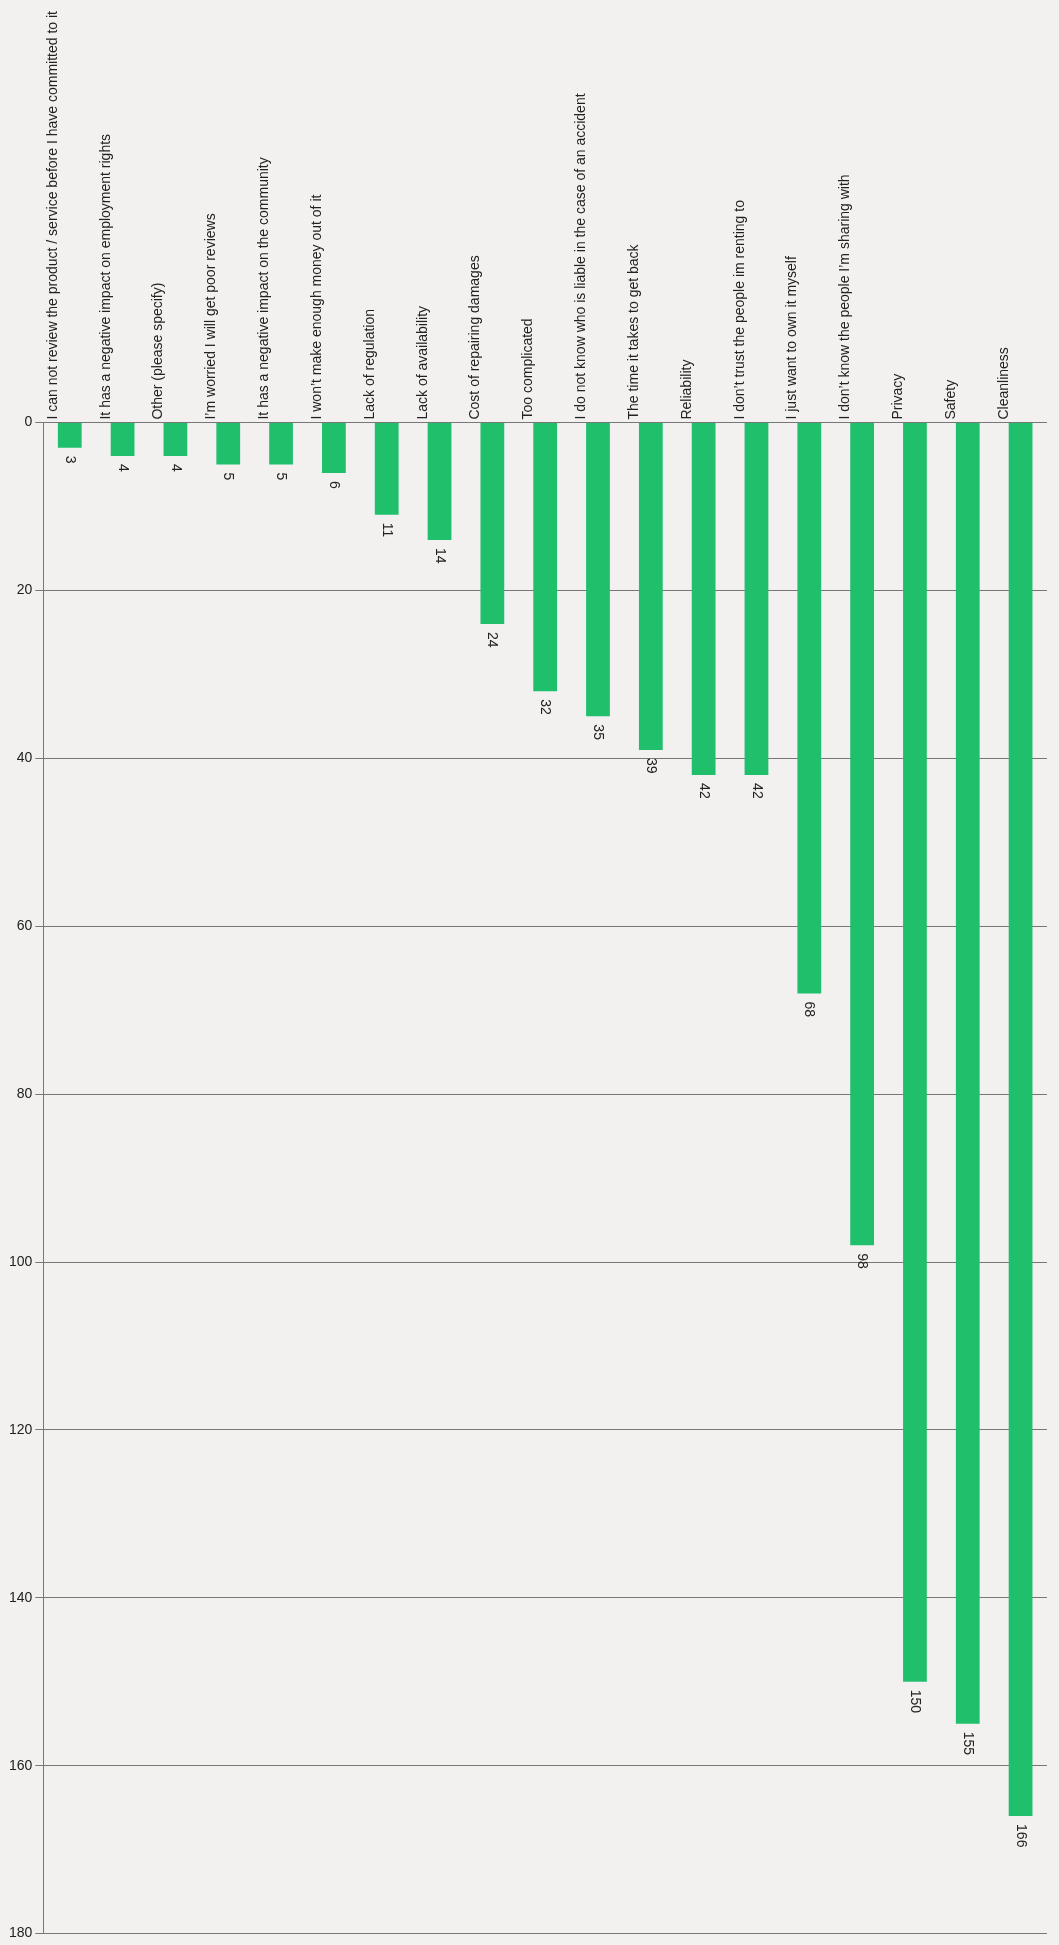  I want to click on data-label: 14, so click(440, 556).